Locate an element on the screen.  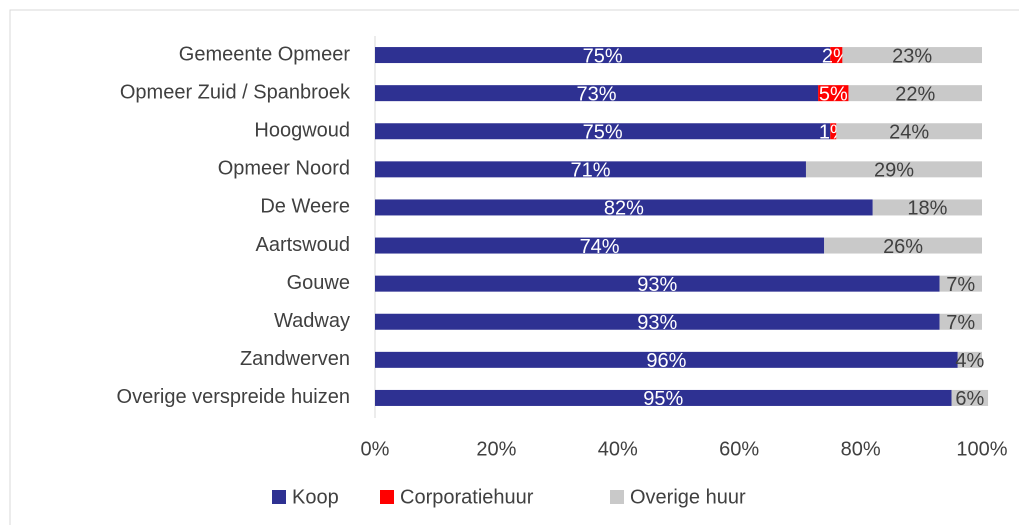
x-tick-label: 40% is located at coordinates (618, 449).